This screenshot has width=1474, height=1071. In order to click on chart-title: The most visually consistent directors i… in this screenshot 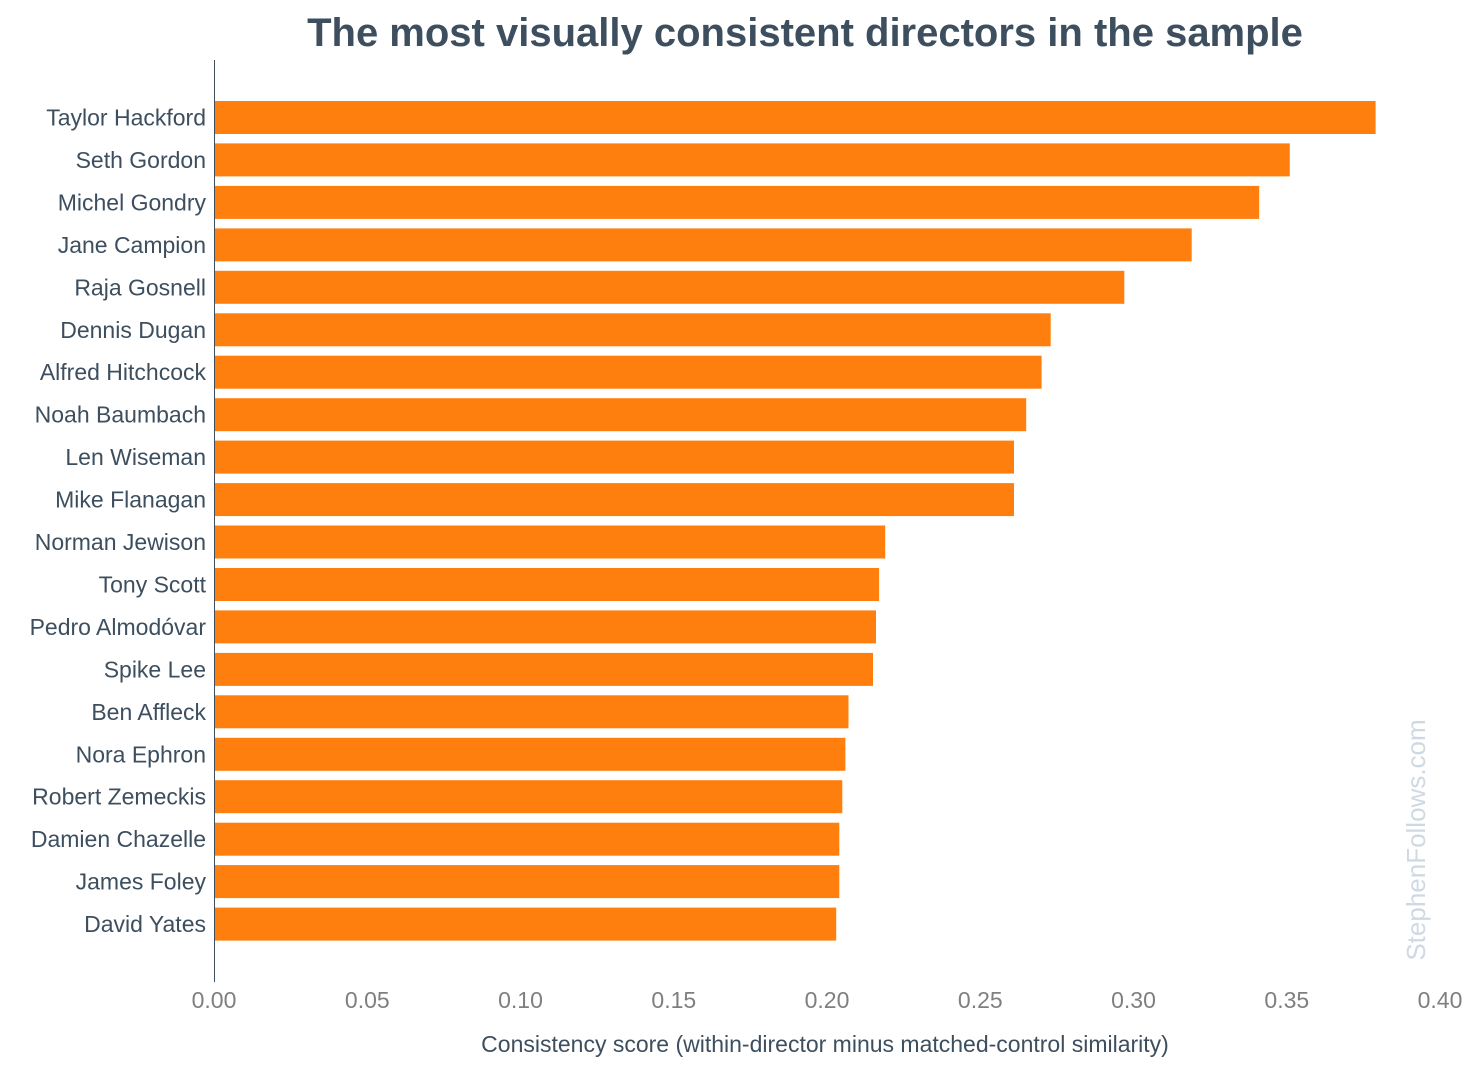, I will do `click(805, 33)`.